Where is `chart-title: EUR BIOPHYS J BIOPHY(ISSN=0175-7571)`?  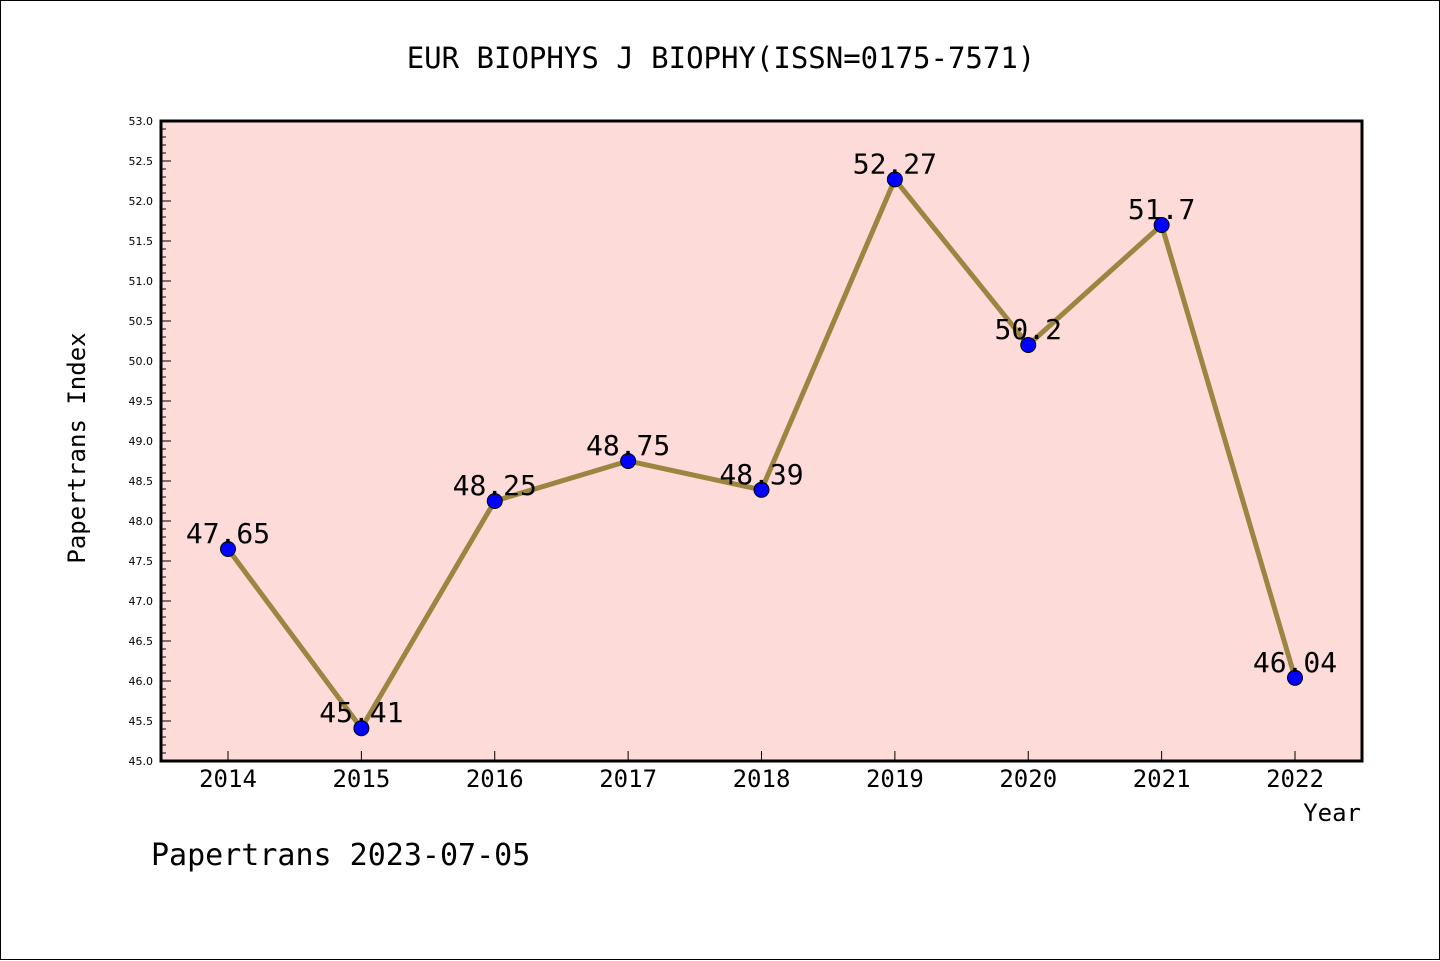
chart-title: EUR BIOPHYS J BIOPHY(ISSN=0175-7571) is located at coordinates (721, 58).